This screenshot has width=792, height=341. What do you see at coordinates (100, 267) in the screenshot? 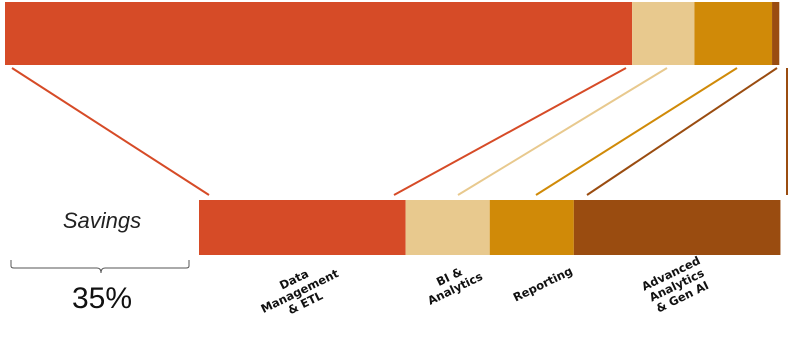
I see `savings-brace` at bounding box center [100, 267].